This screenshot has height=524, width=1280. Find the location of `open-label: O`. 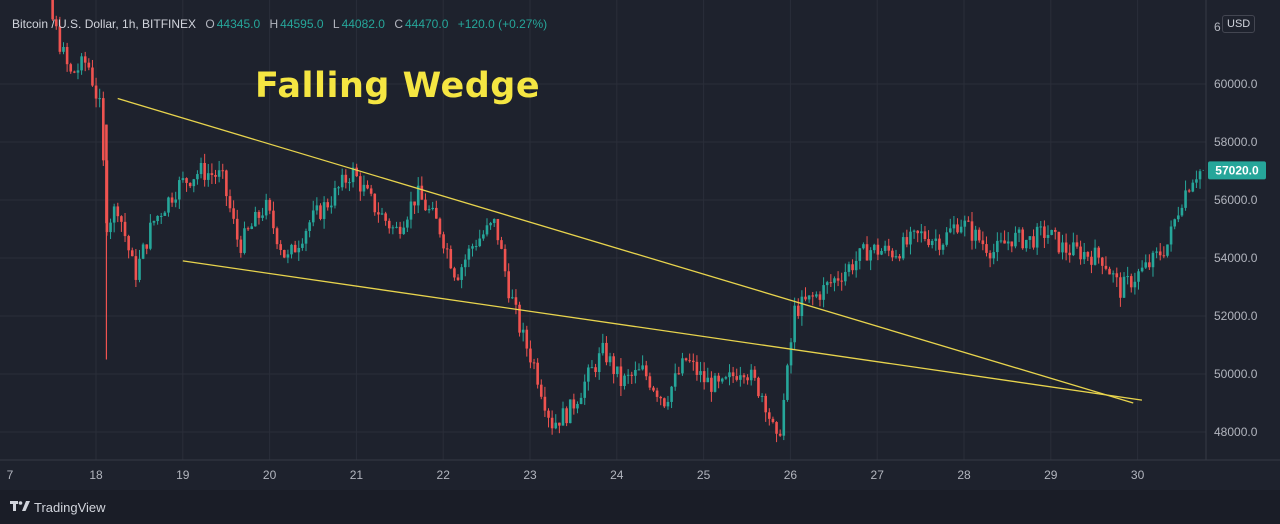

open-label: O is located at coordinates (210, 24).